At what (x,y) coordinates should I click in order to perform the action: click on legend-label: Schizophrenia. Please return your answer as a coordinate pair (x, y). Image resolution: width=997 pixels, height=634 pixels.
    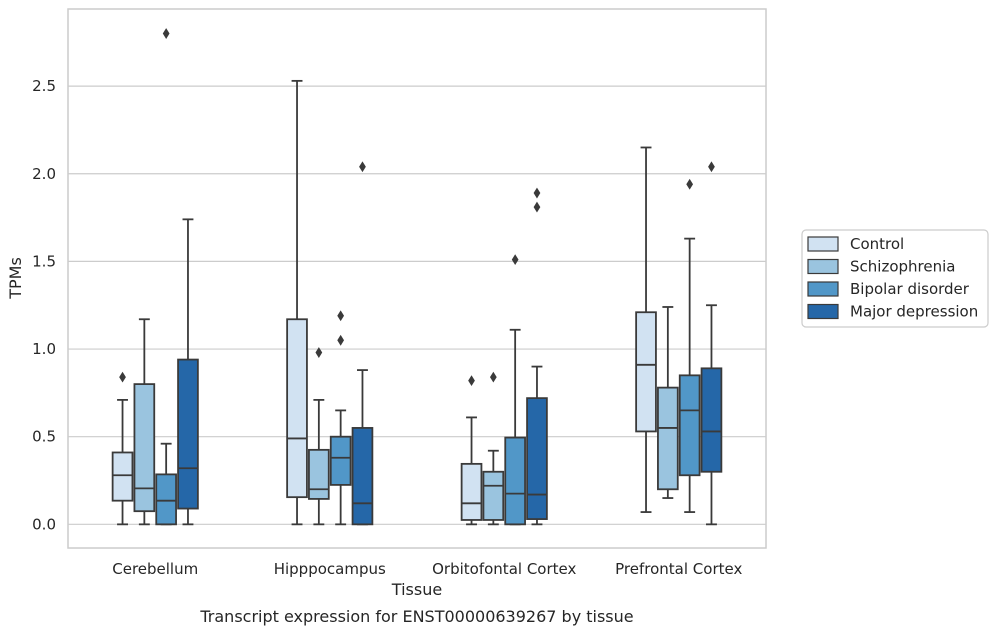
    Looking at the image, I should click on (902, 267).